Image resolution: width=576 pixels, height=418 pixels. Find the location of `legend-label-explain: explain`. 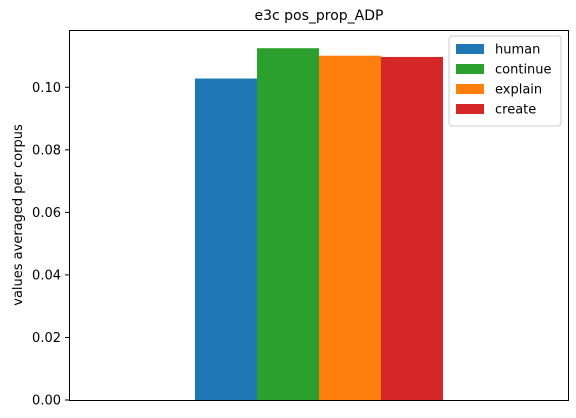

legend-label-explain: explain is located at coordinates (518, 90).